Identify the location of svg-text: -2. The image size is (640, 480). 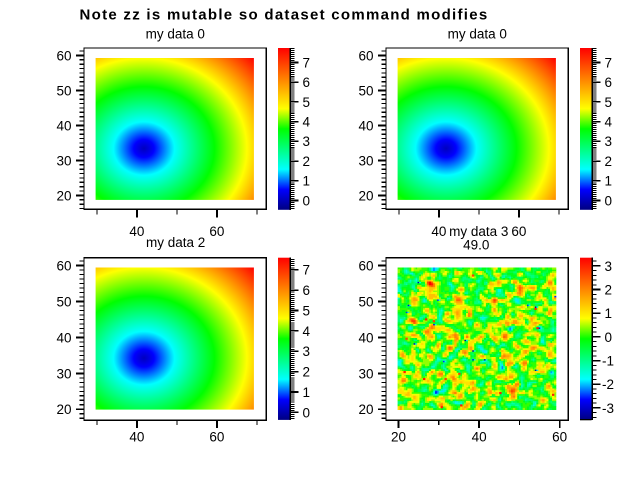
(608, 384).